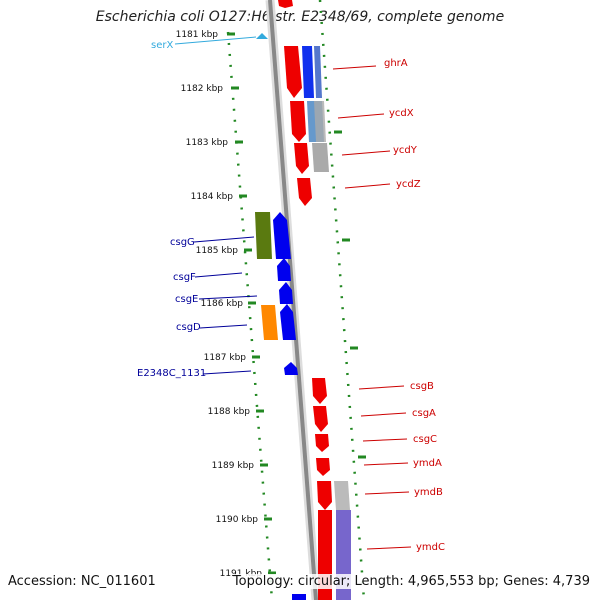 Image resolution: width=600 pixels, height=600 pixels. Describe the element at coordinates (225, 358) in the screenshot. I see `kbp-label: 1187 kbp` at that location.